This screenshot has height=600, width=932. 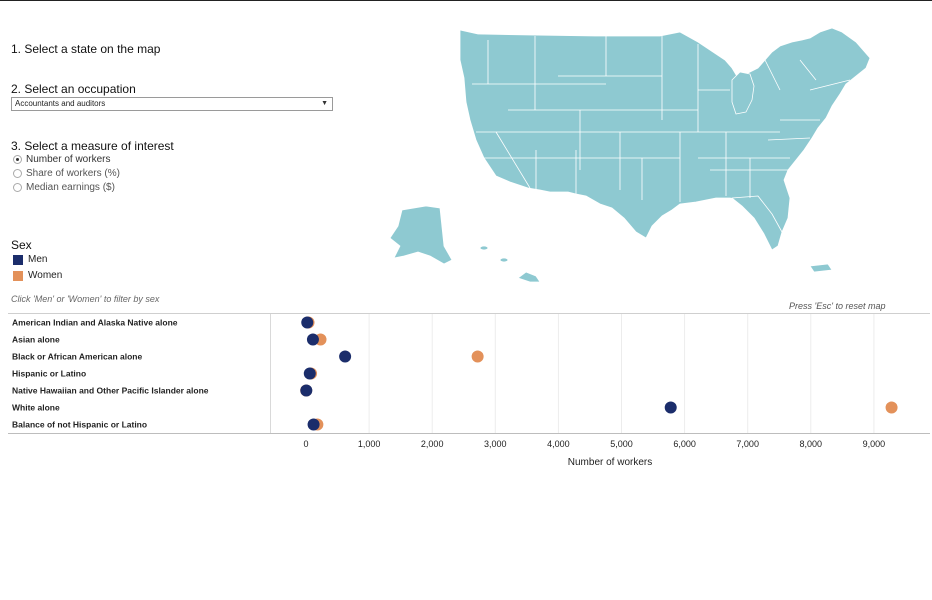 What do you see at coordinates (684, 444) in the screenshot?
I see `x-tick-label: 6,000` at bounding box center [684, 444].